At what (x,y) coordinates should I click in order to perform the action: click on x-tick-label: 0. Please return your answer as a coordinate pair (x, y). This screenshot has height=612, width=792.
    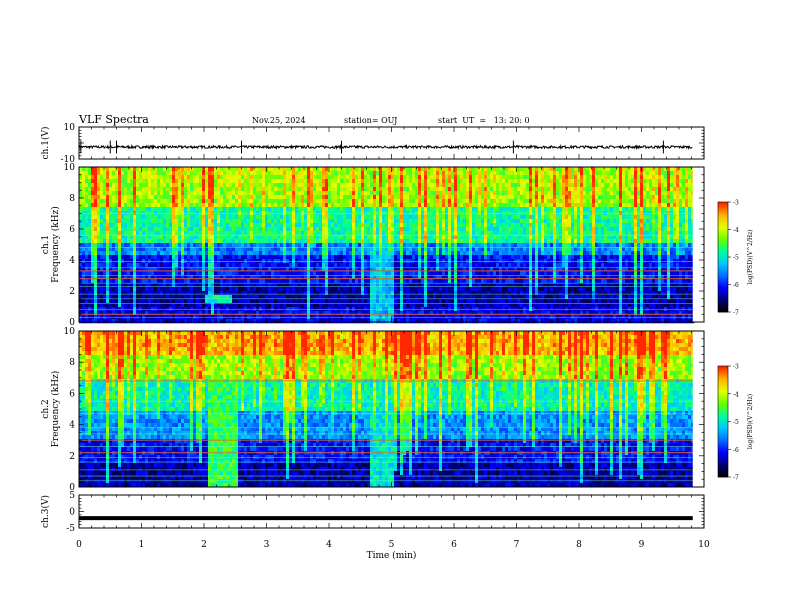
    Looking at the image, I should click on (79, 545).